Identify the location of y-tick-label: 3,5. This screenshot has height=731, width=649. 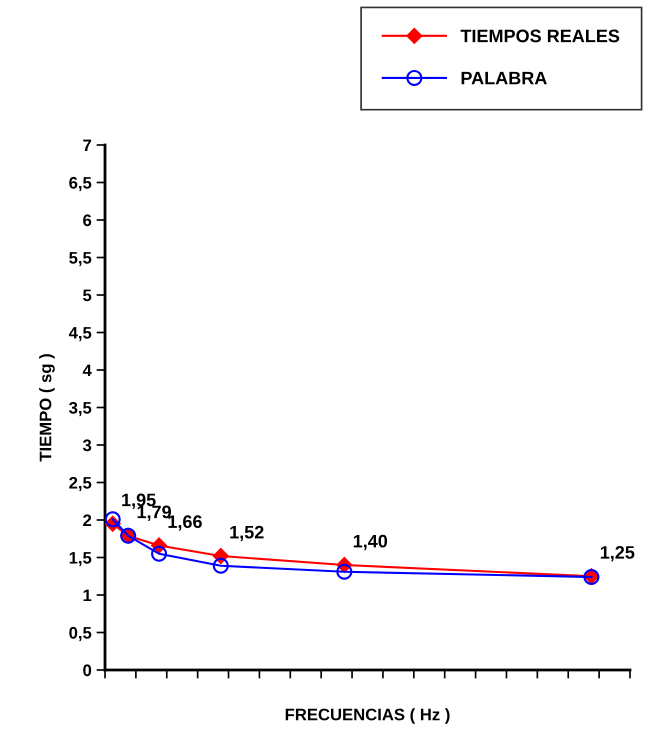
(80, 409).